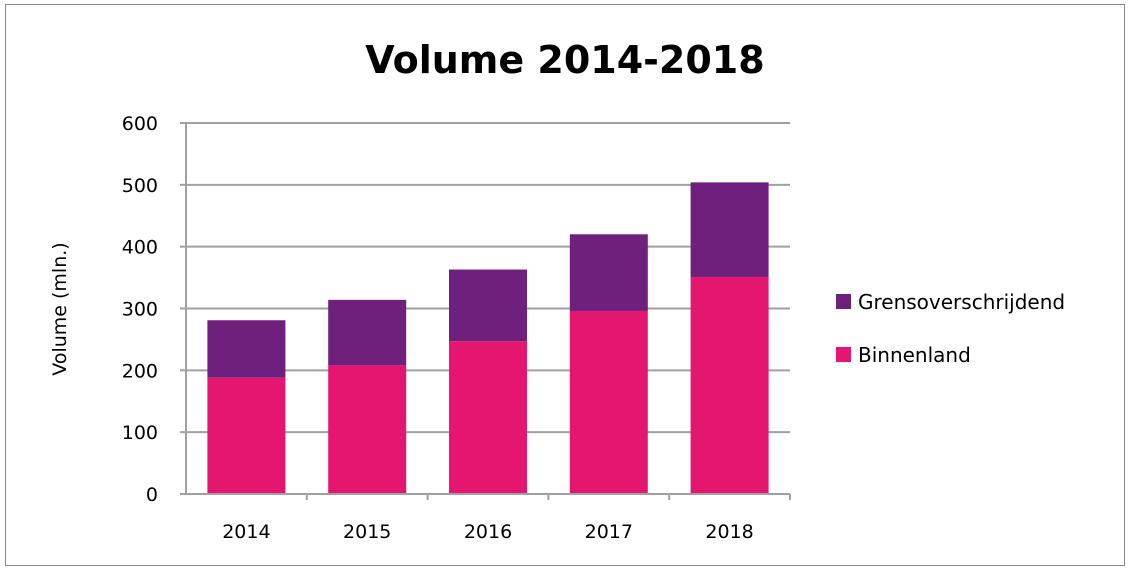 The image size is (1132, 572). I want to click on y-tick-label: 100, so click(140, 433).